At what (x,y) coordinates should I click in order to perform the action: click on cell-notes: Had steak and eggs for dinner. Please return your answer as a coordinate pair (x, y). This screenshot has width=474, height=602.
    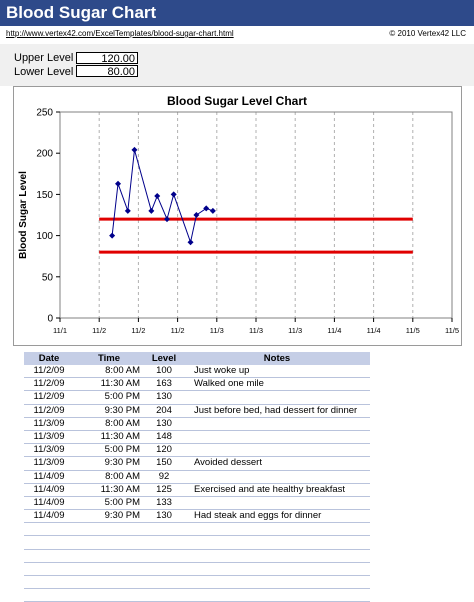
    Looking at the image, I should click on (277, 516).